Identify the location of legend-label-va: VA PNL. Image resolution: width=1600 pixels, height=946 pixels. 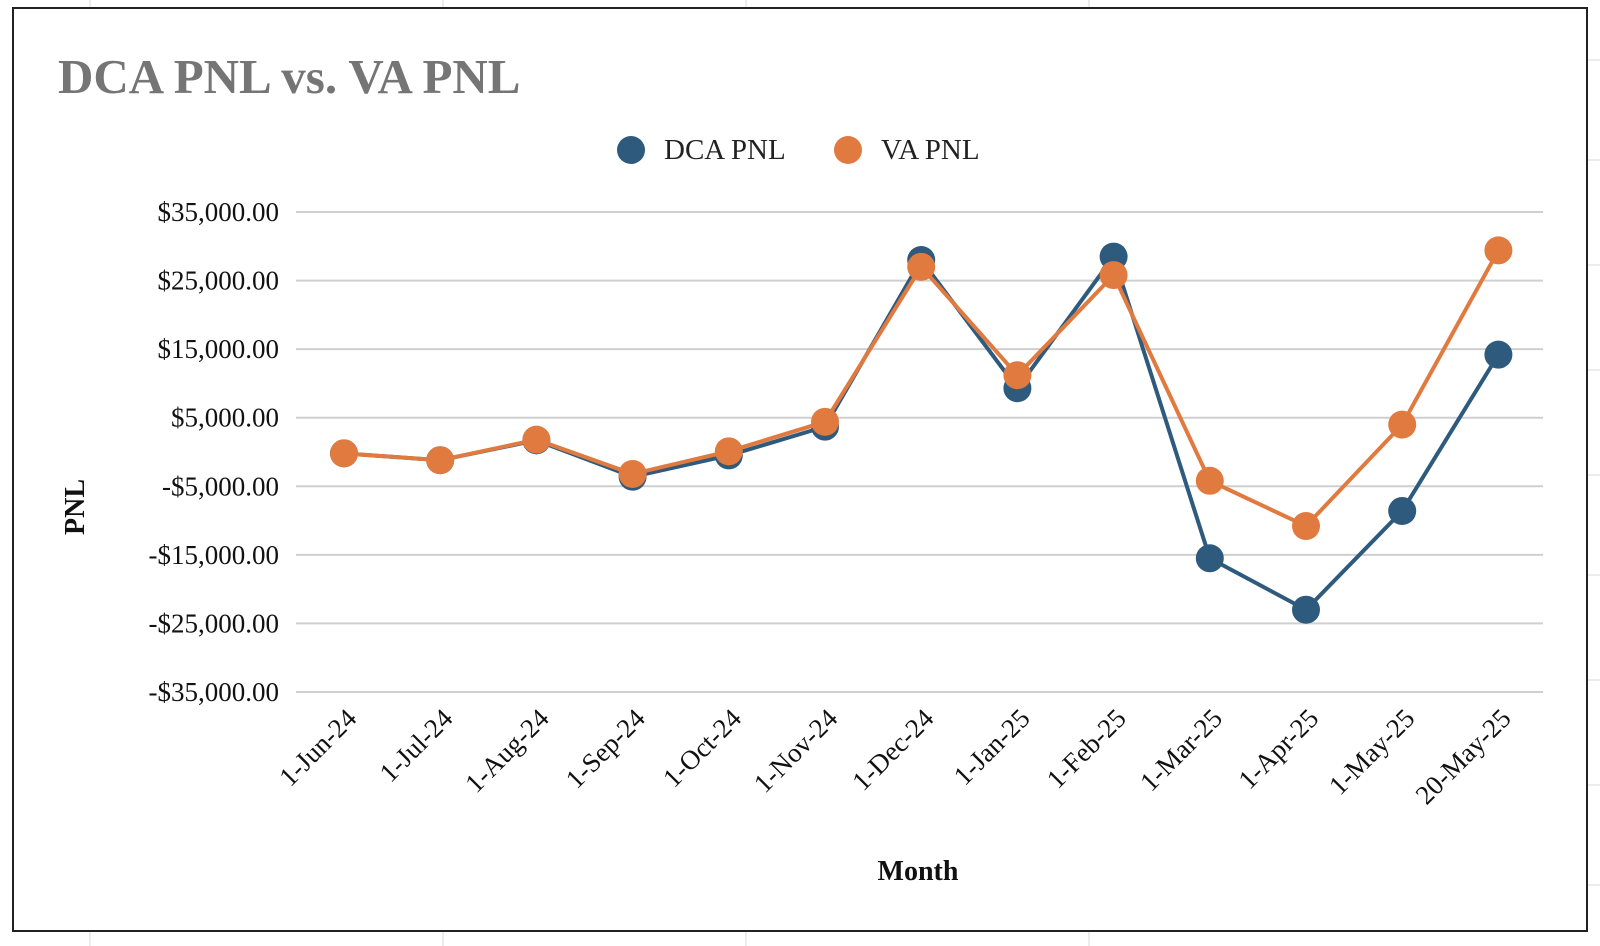
(930, 150).